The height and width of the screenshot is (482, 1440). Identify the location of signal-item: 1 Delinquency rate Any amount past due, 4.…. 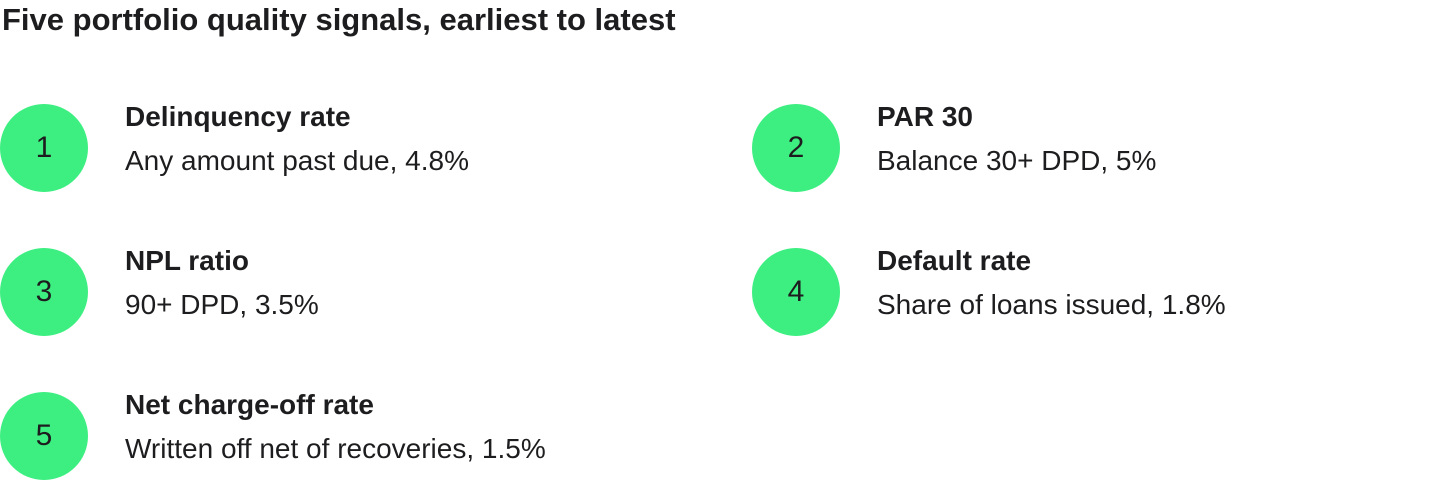
(330, 147).